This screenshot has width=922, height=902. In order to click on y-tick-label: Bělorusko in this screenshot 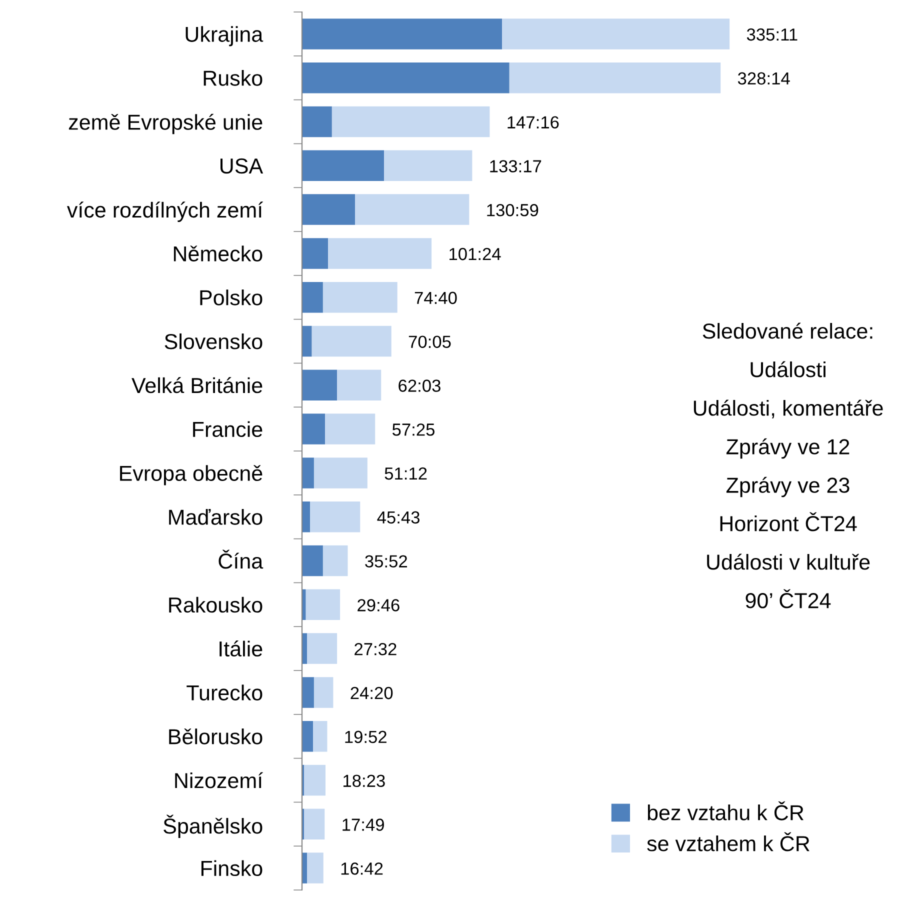, I will do `click(215, 736)`.